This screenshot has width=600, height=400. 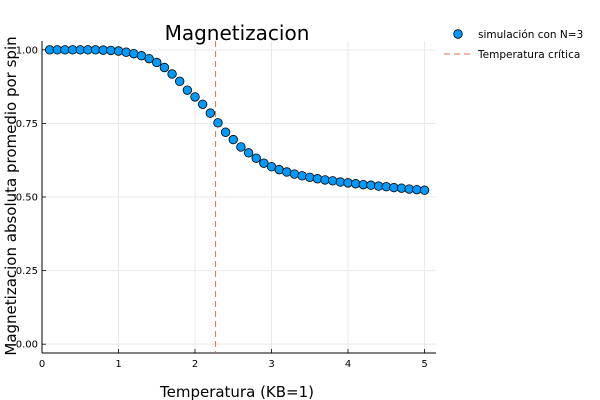 I want to click on legend-marker-simulation, so click(x=458, y=34).